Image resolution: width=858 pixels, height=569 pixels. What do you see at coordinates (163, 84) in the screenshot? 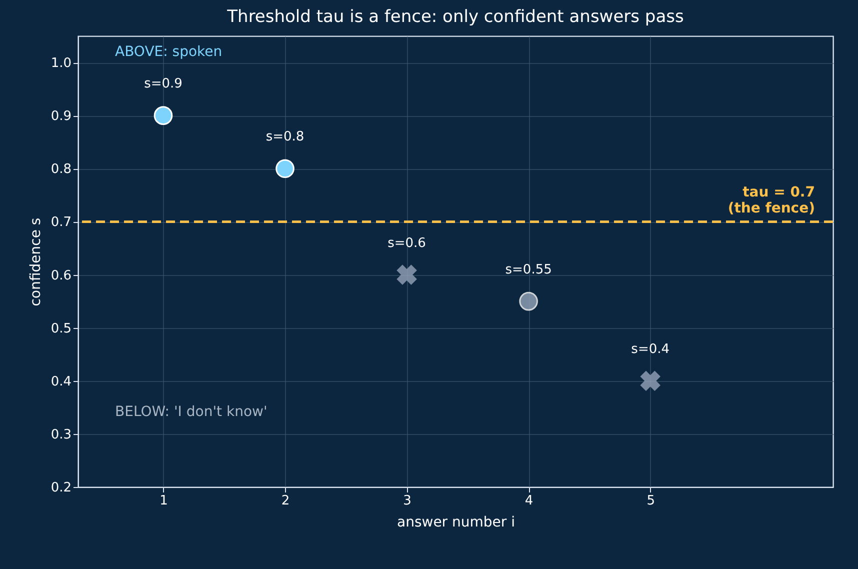
I see `data-label: s=0.9` at bounding box center [163, 84].